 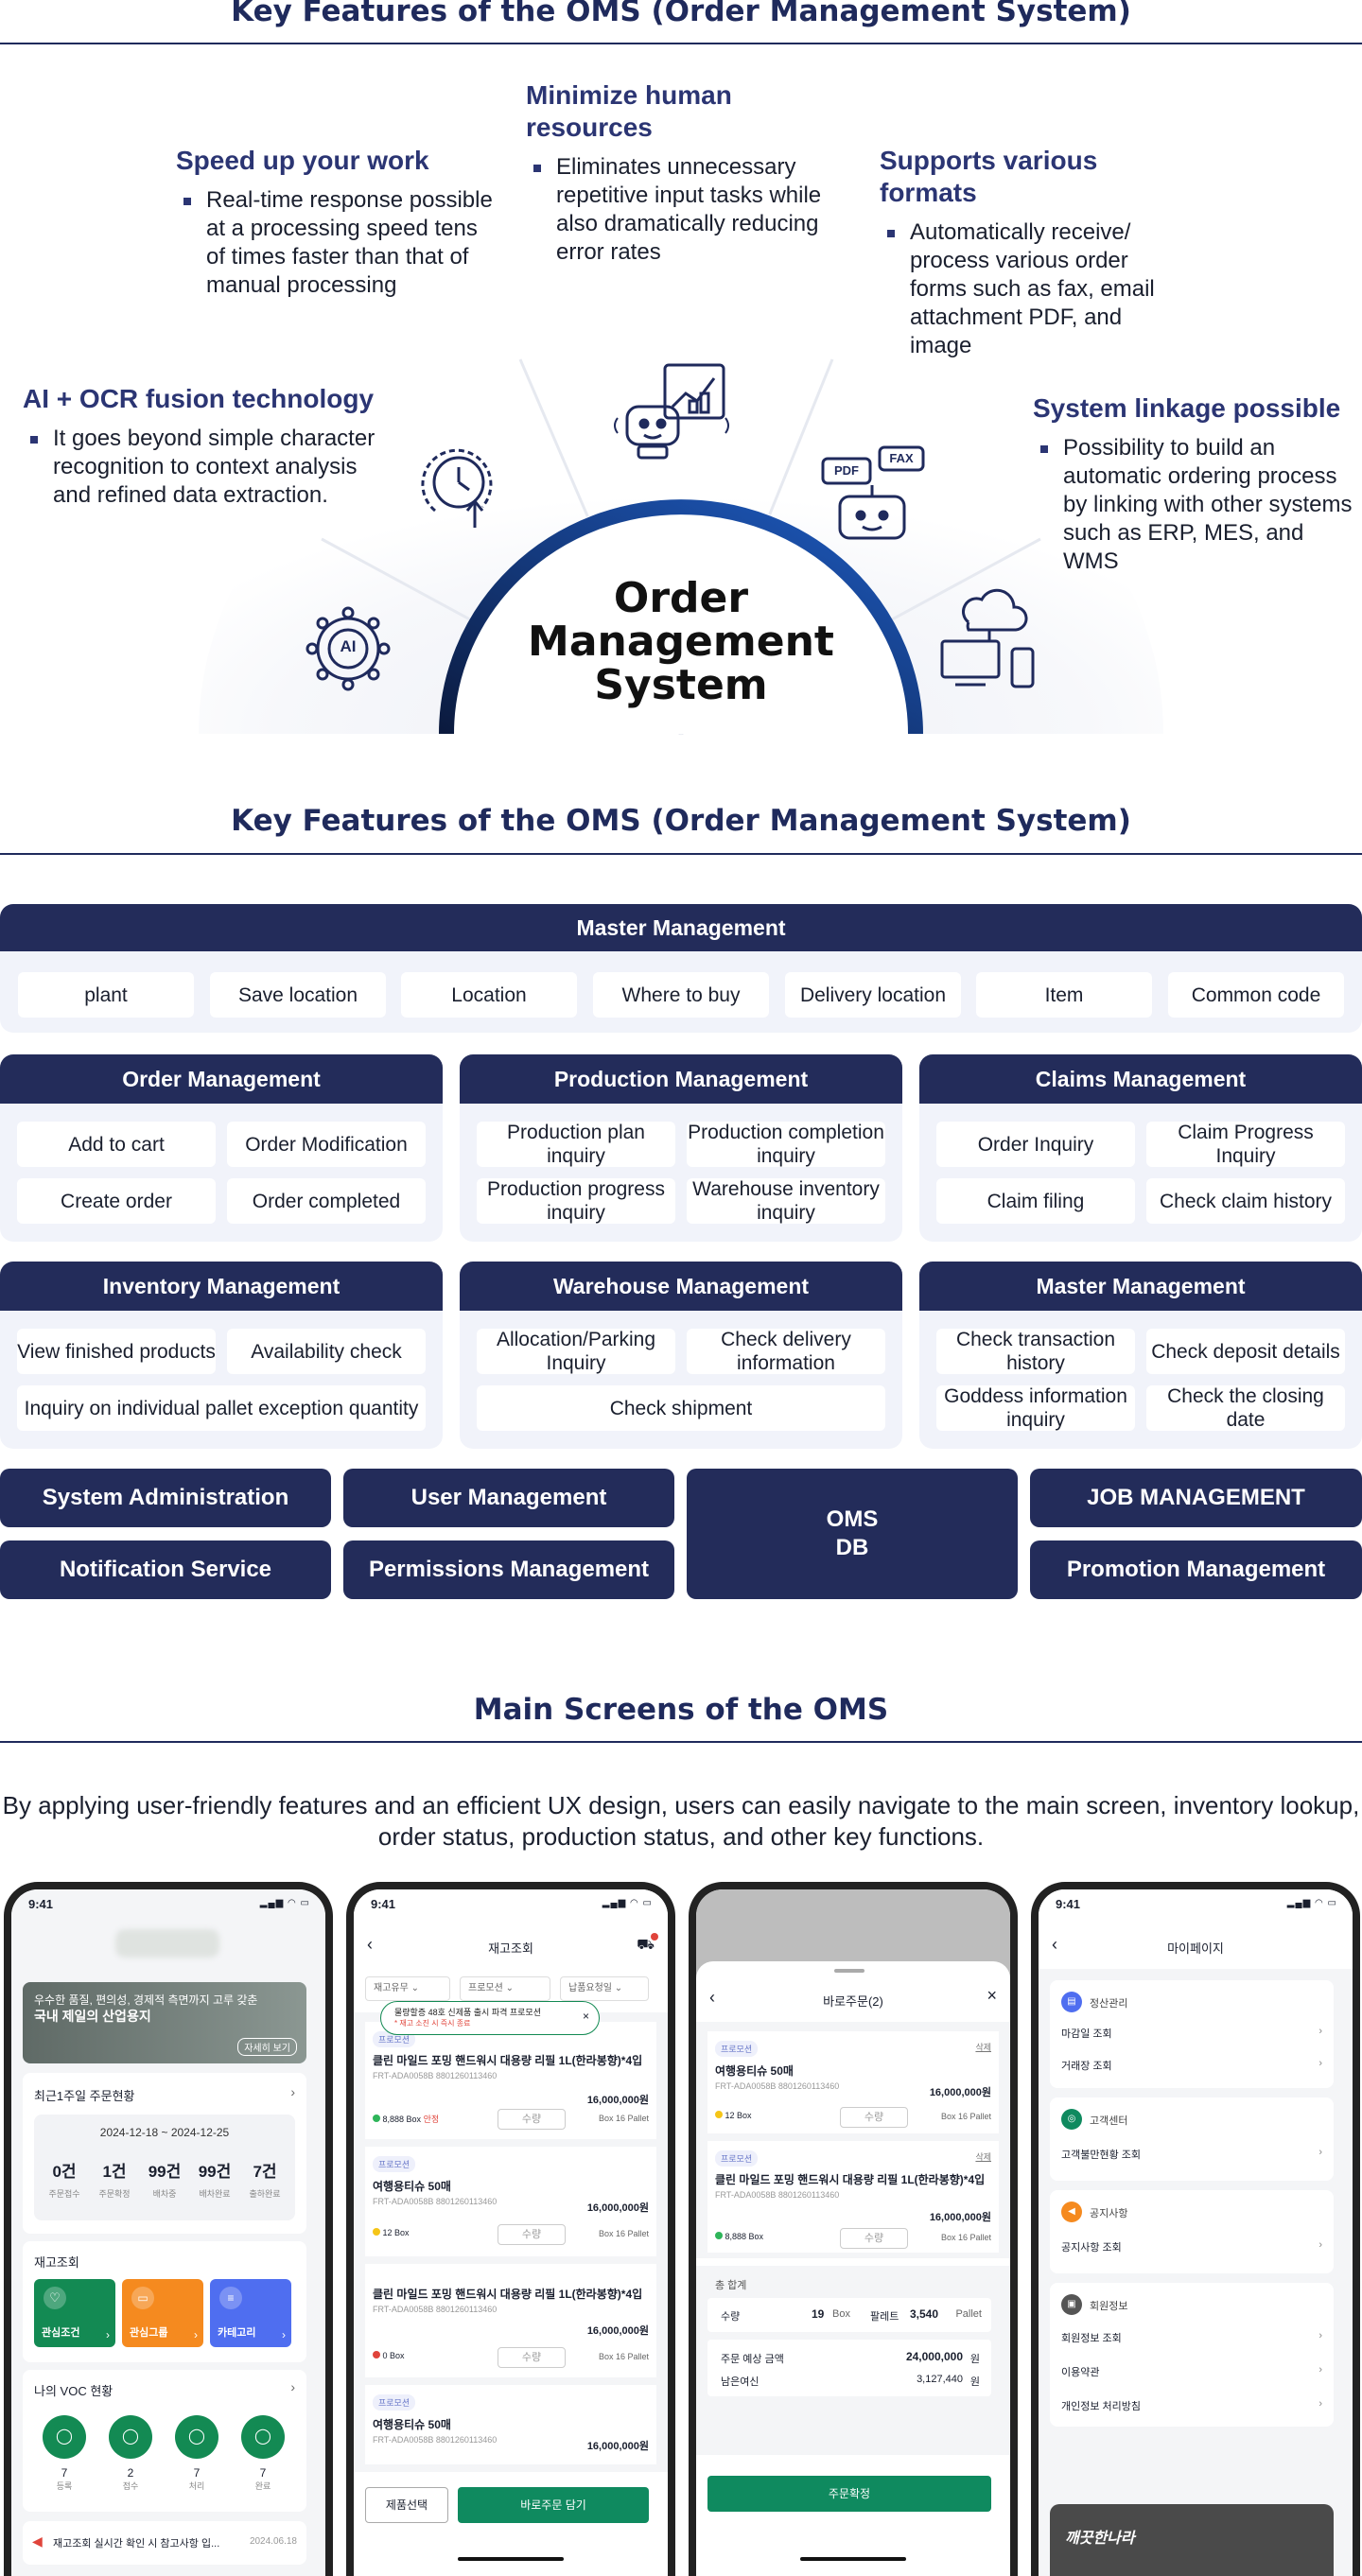 What do you see at coordinates (263, 2453) in the screenshot?
I see `voc-item: ◯ 7 완료` at bounding box center [263, 2453].